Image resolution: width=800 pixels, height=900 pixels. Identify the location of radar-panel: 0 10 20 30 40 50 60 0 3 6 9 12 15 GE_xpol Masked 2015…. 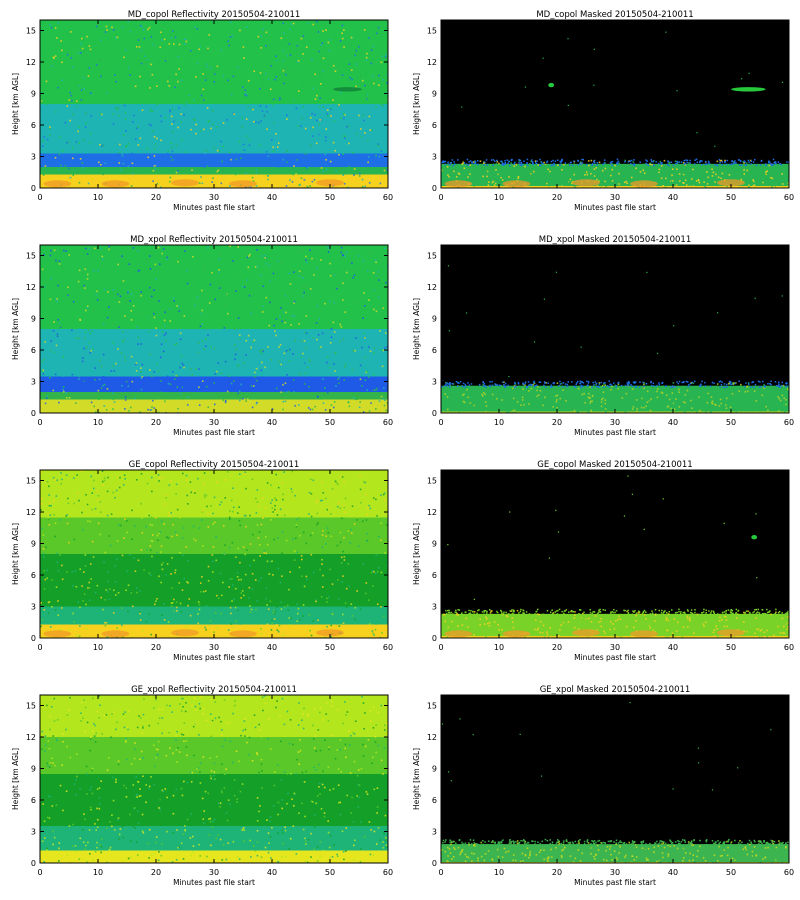
(603, 786).